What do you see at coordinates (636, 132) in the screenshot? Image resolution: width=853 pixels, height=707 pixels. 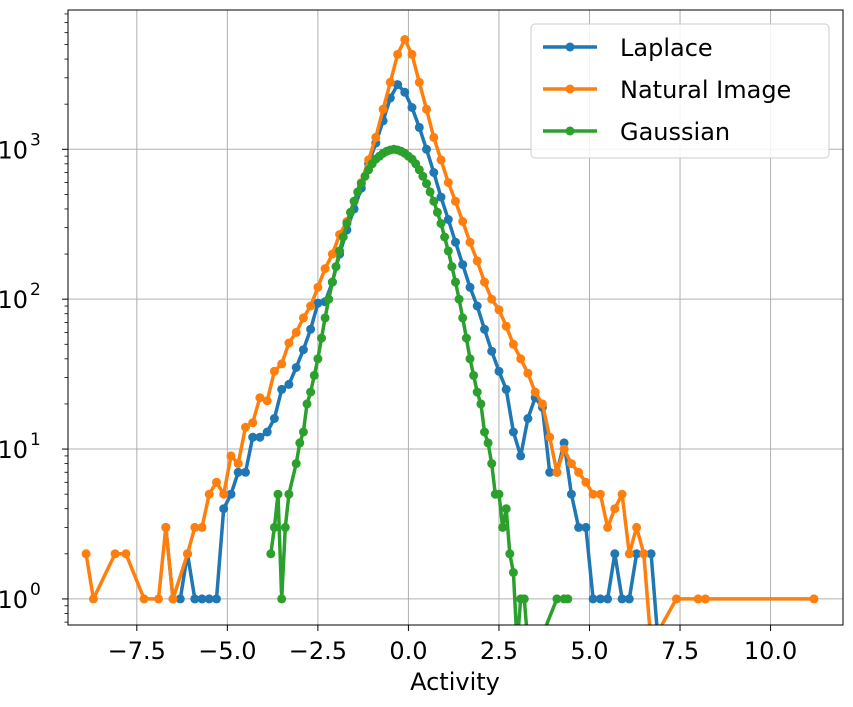 I see `legend-item: Gaussian` at bounding box center [636, 132].